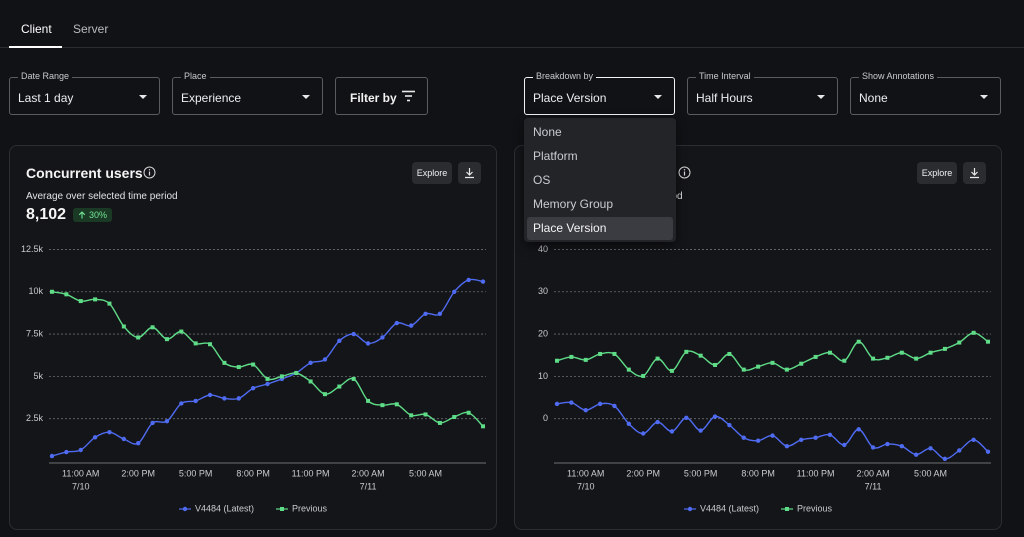  Describe the element at coordinates (381, 96) in the screenshot. I see `filter-button: Filter by` at that location.